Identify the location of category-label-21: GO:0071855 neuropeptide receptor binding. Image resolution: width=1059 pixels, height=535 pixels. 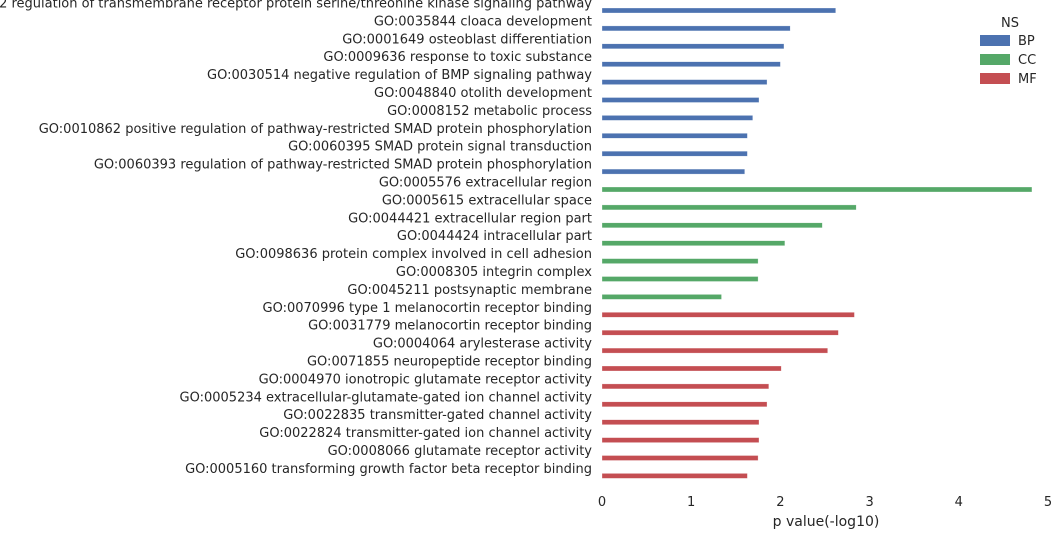
(449, 362).